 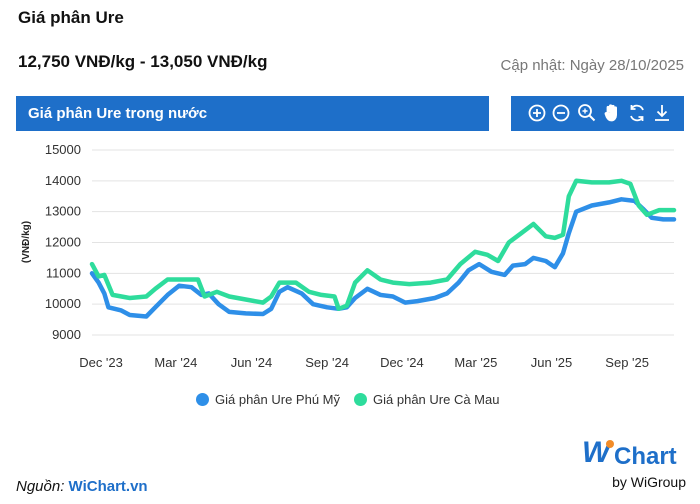 I want to click on legend-label-ca-mau: Giá phân Ure Cà Mau, so click(x=436, y=399).